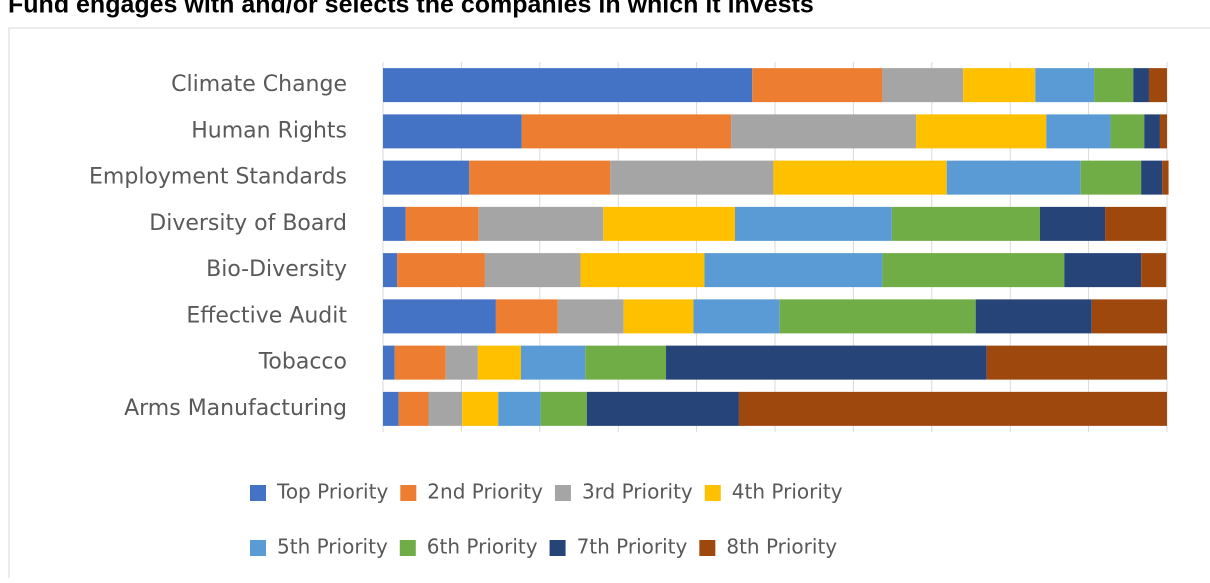  Describe the element at coordinates (482, 547) in the screenshot. I see `legend-label: 6th Priority` at that location.